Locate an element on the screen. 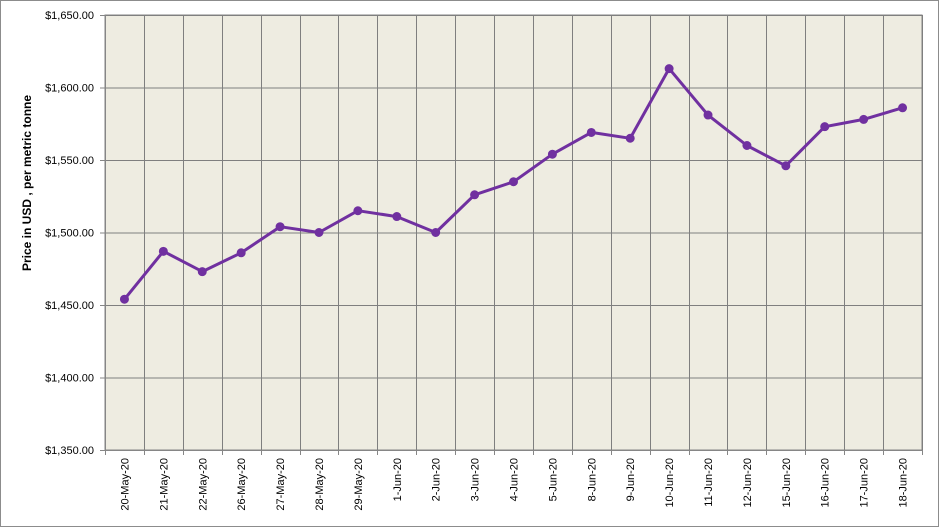  x-tick-label: 22-May-20 is located at coordinates (203, 484).